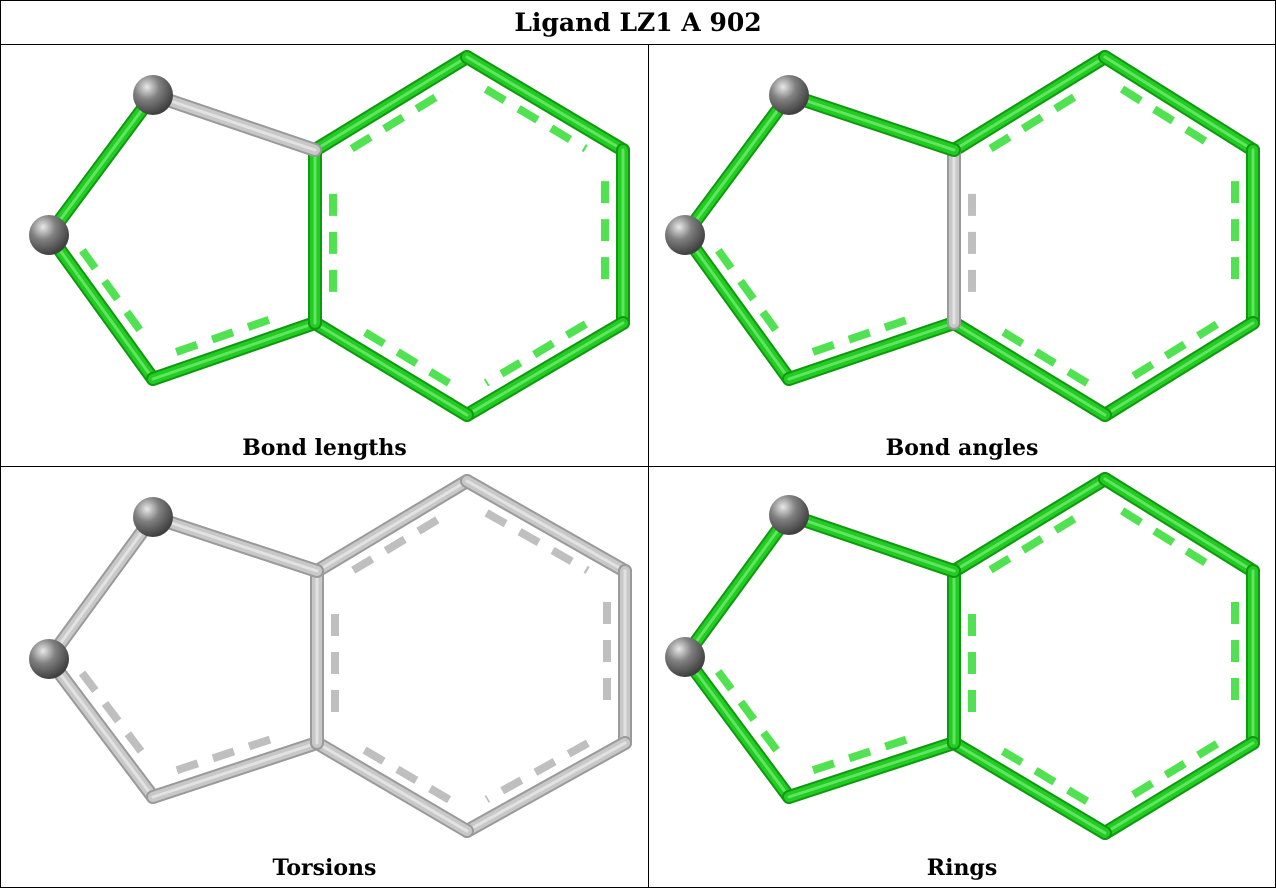  Describe the element at coordinates (962, 448) in the screenshot. I see `caption-bond-angles: Bond angles` at that location.